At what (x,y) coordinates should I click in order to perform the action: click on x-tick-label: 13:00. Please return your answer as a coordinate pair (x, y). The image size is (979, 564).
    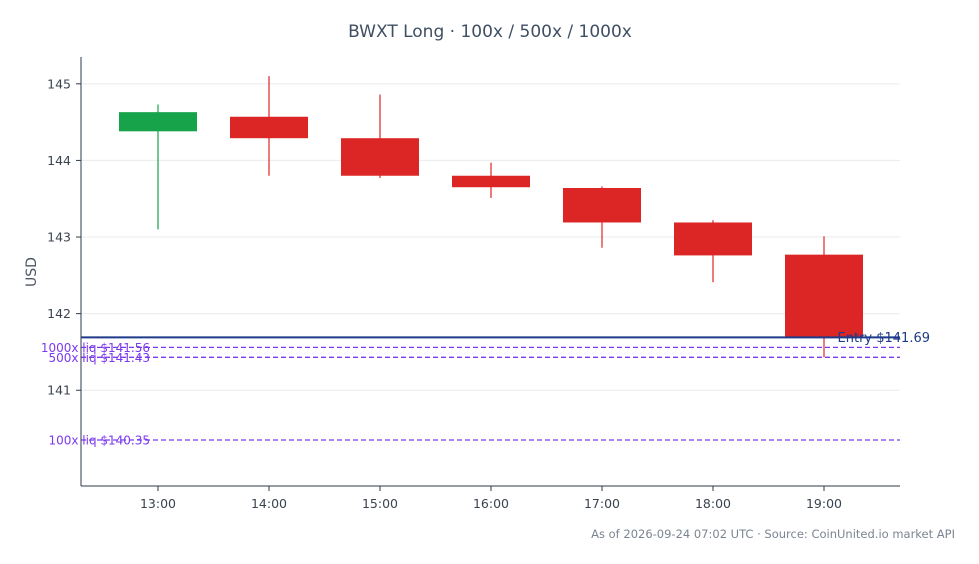
    Looking at the image, I should click on (158, 503).